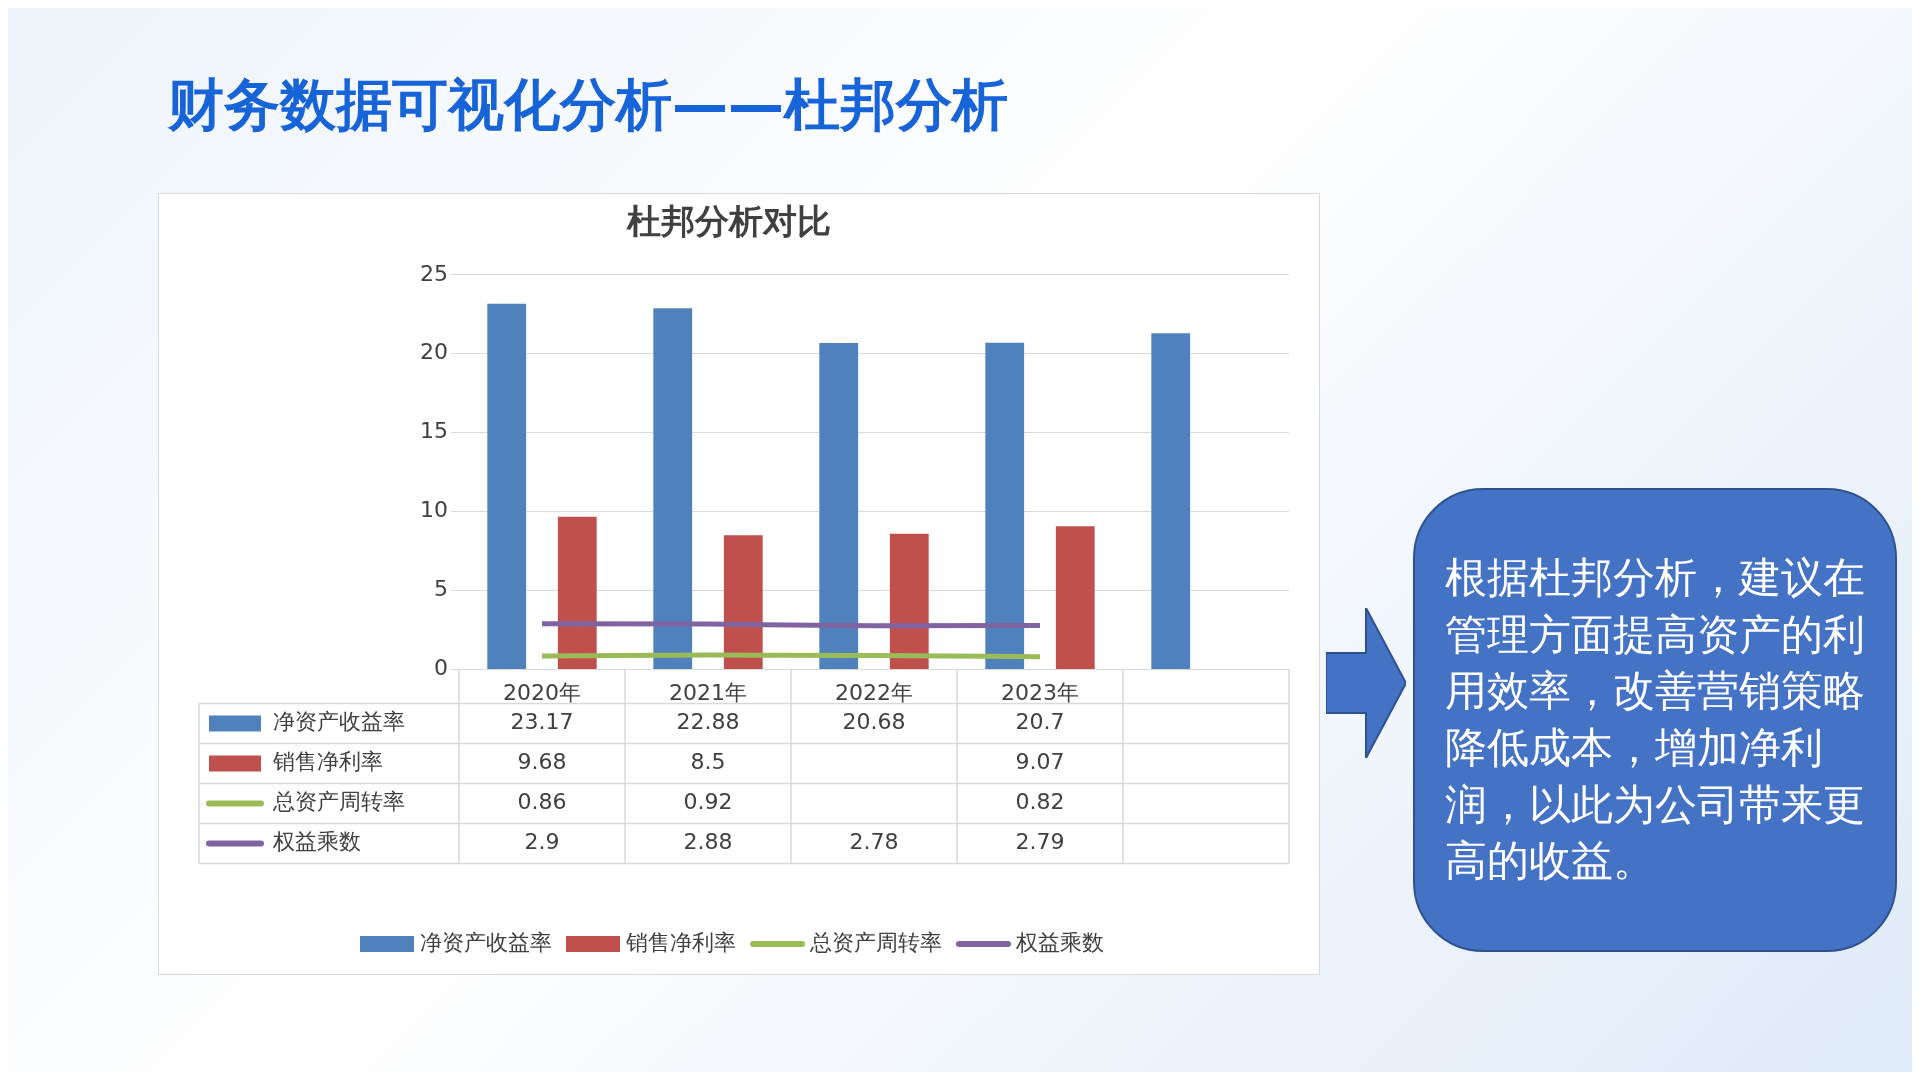  Describe the element at coordinates (1040, 802) in the screenshot. I see `data-label: 0.82` at that location.